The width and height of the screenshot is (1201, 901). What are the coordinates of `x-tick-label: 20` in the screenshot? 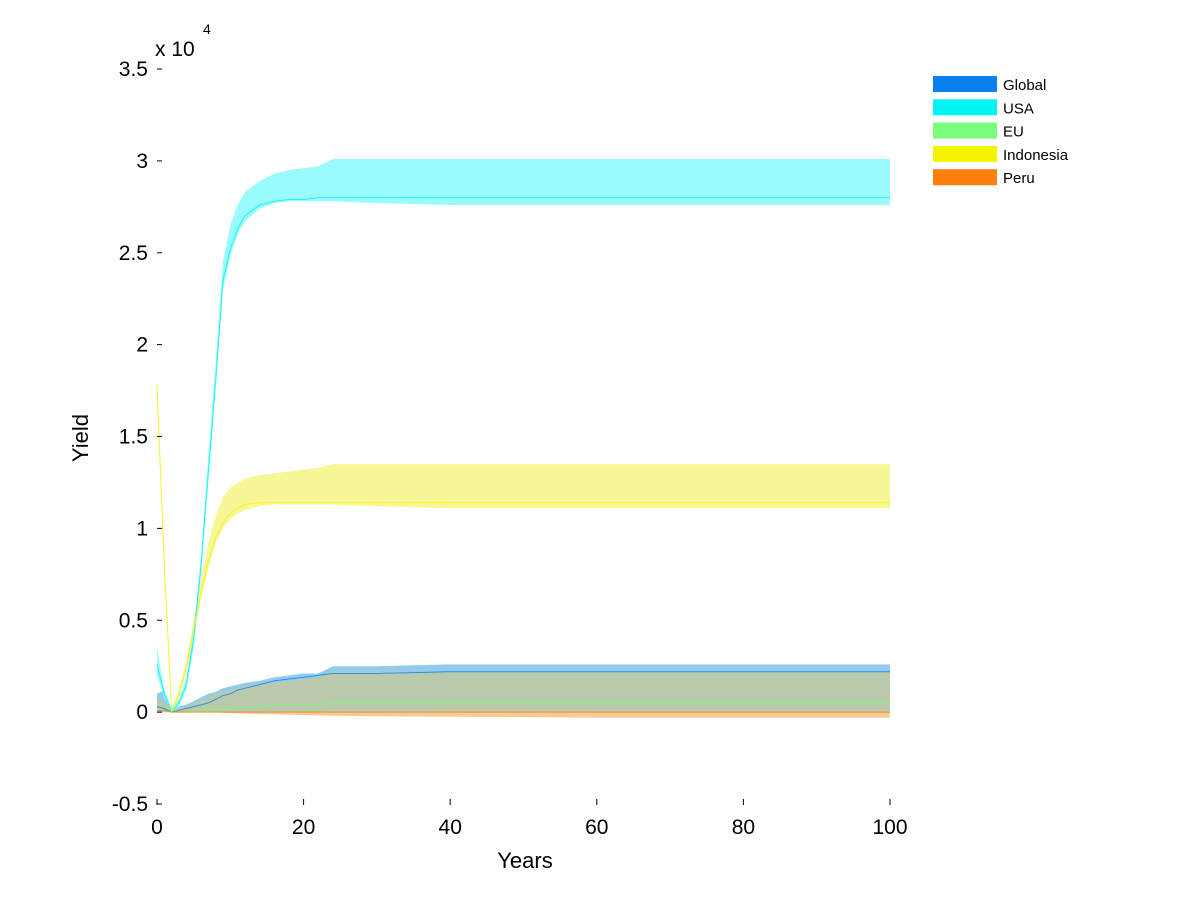 It's located at (303, 827).